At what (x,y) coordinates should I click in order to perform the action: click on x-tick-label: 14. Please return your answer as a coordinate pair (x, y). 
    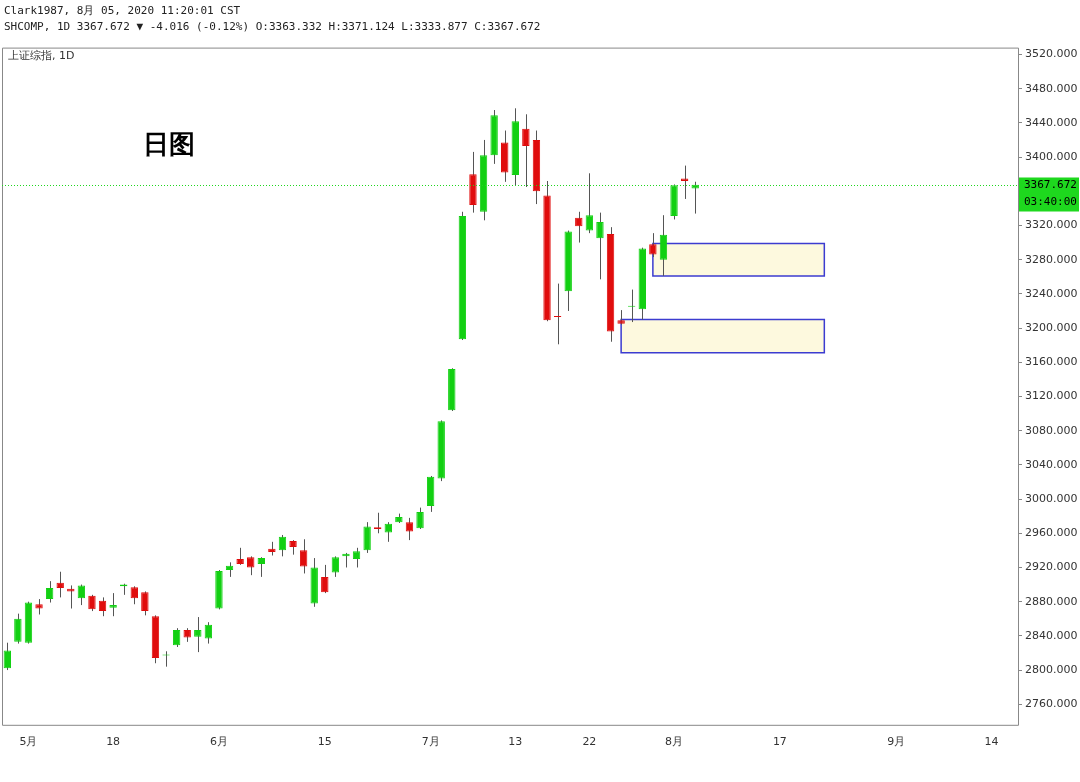
    Looking at the image, I should click on (991, 742).